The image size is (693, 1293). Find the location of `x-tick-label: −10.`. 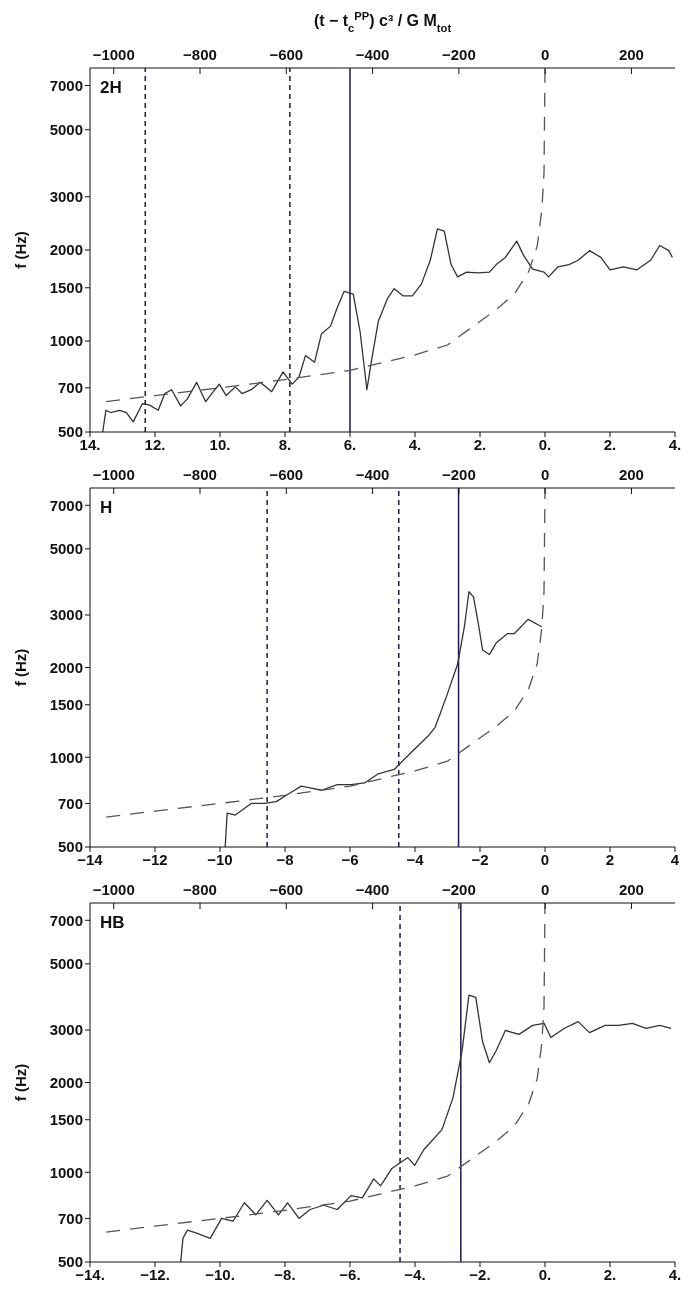

x-tick-label: −10. is located at coordinates (220, 1274).